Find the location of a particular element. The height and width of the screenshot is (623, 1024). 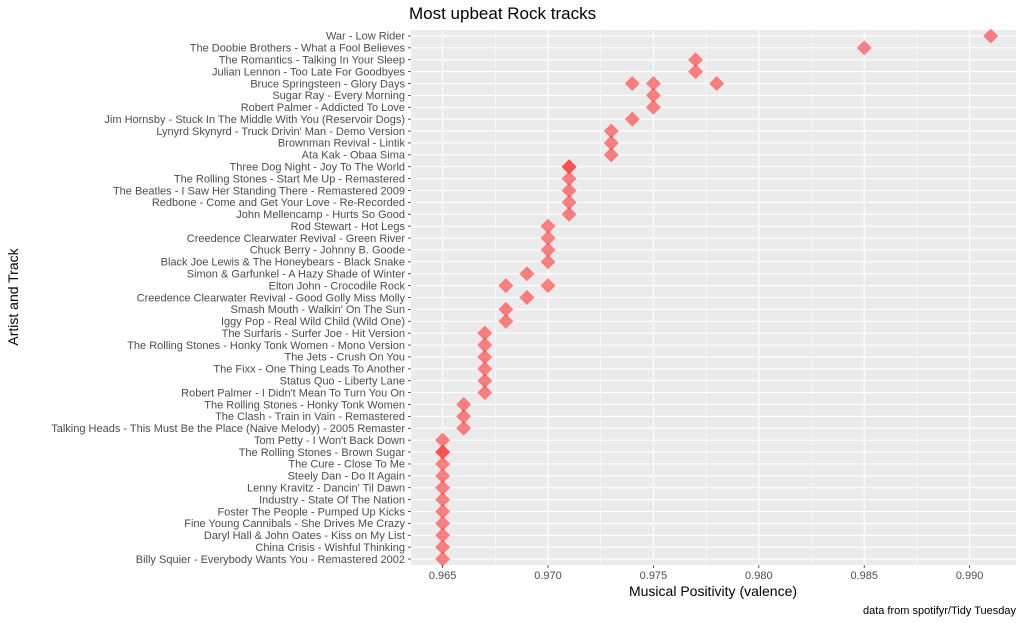

y-tick-label: The Rolling Stones - Honky Tonk Women is located at coordinates (304, 405).